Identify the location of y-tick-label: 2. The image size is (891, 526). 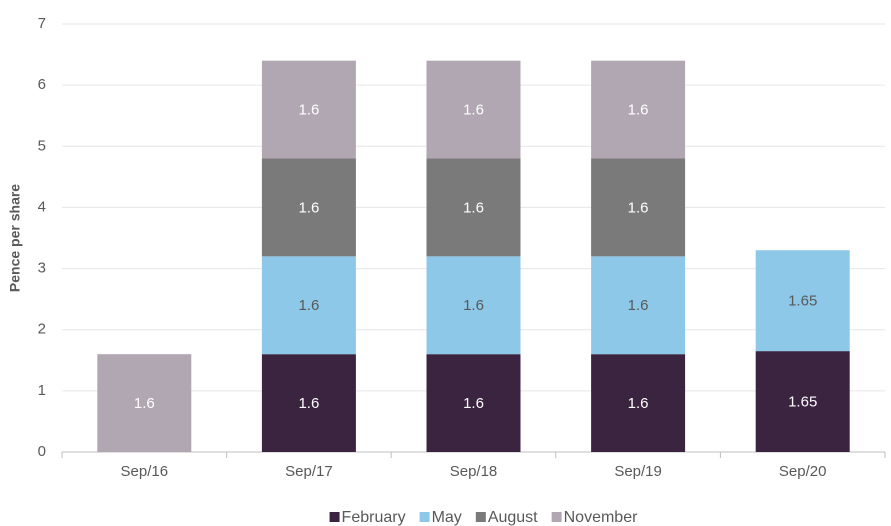
(42, 329).